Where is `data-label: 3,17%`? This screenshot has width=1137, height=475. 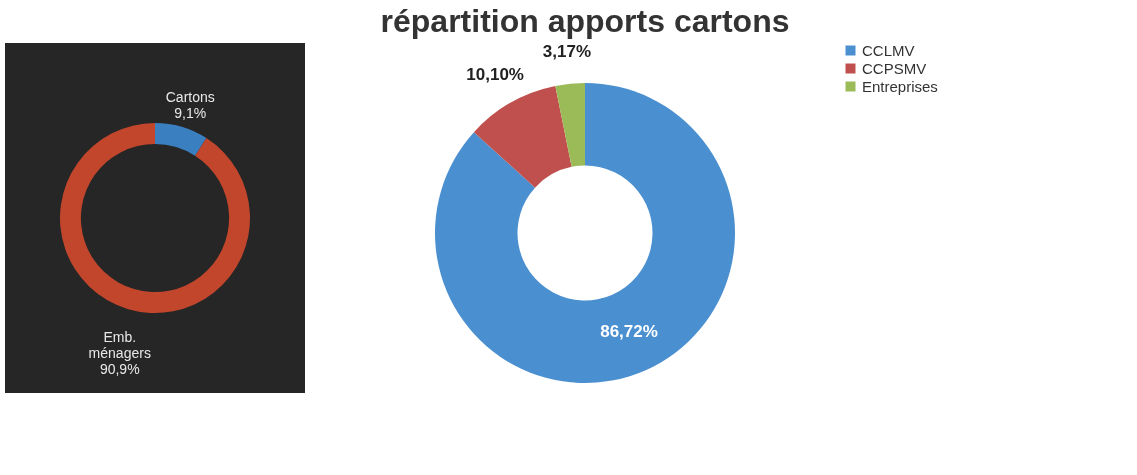
data-label: 3,17% is located at coordinates (567, 51).